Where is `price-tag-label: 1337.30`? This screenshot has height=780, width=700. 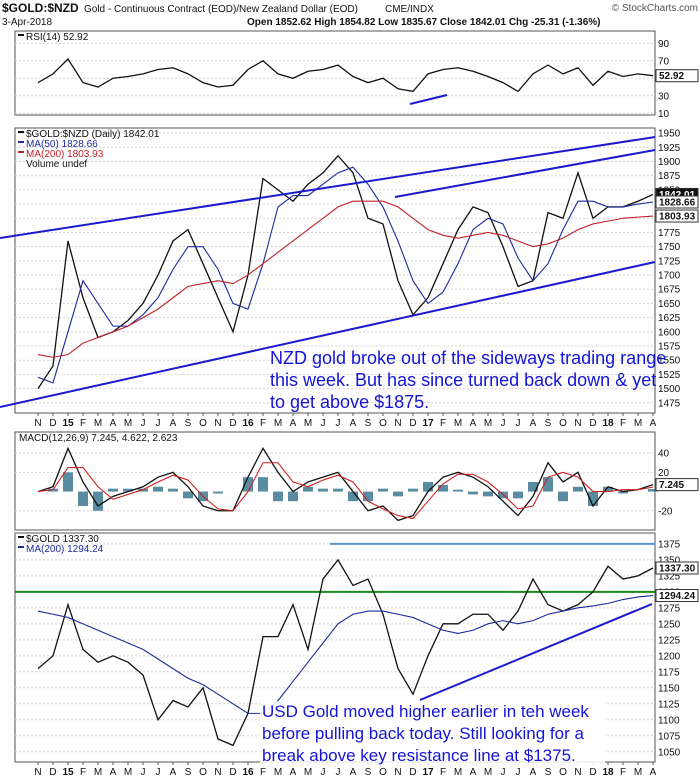 price-tag-label: 1337.30 is located at coordinates (677, 568).